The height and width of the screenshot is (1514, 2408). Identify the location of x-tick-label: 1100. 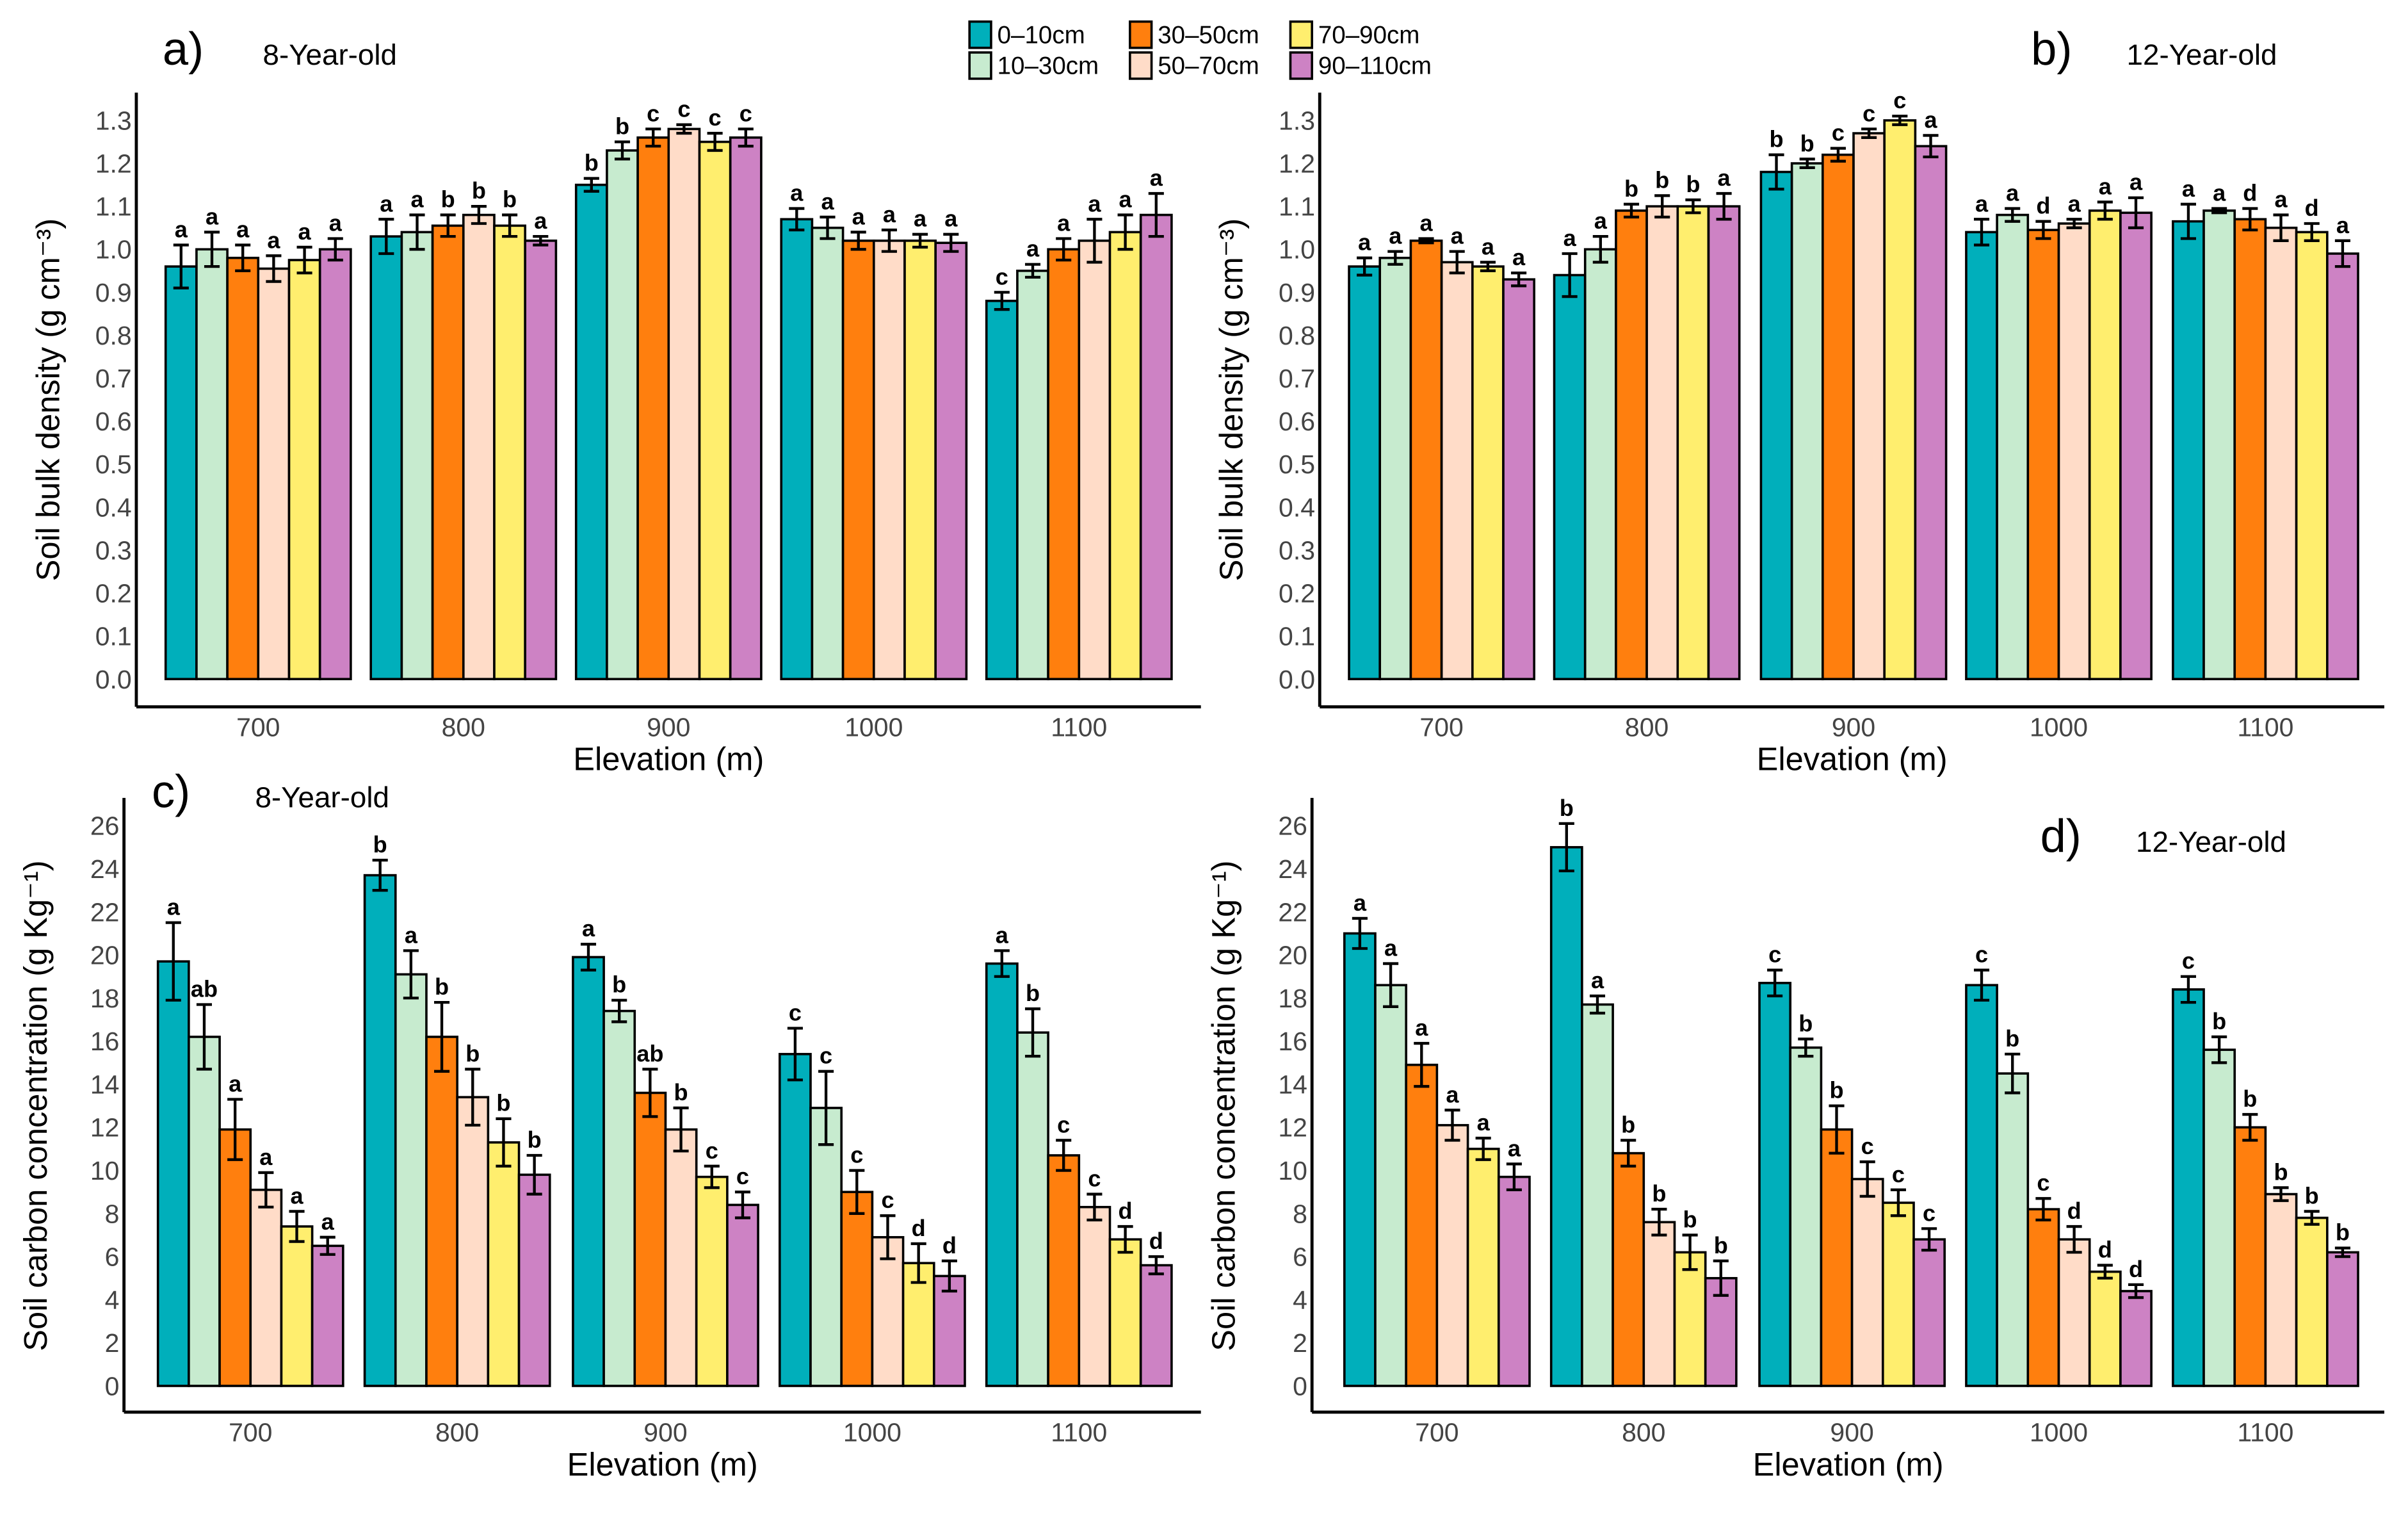
(1079, 727).